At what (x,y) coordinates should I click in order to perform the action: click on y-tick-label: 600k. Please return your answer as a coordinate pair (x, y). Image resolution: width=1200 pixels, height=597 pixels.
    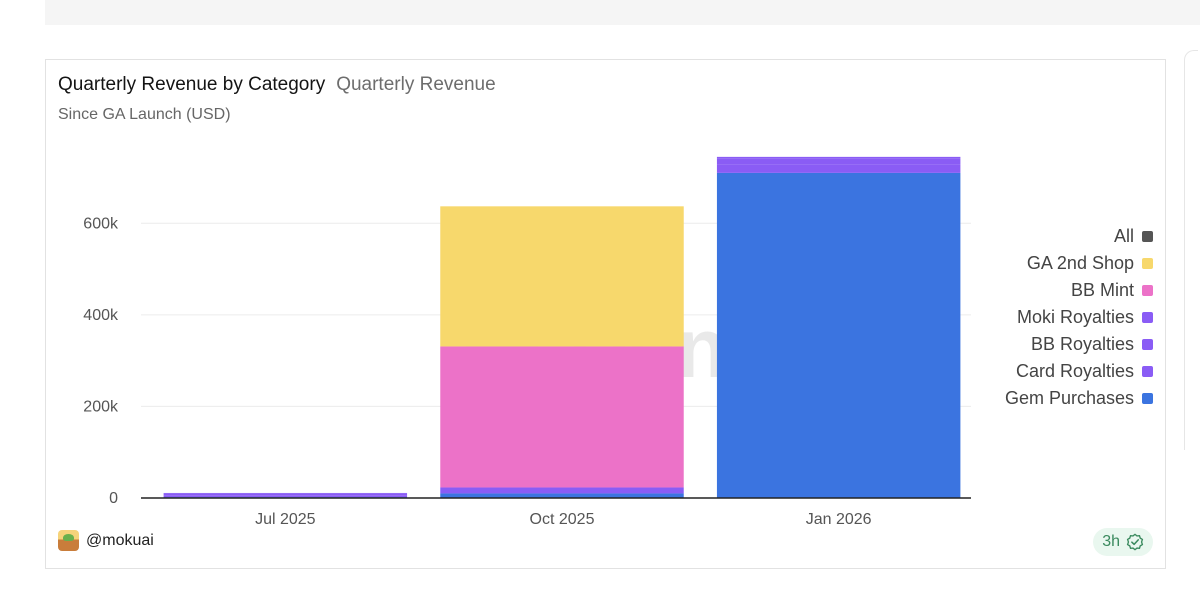
    Looking at the image, I should click on (101, 223).